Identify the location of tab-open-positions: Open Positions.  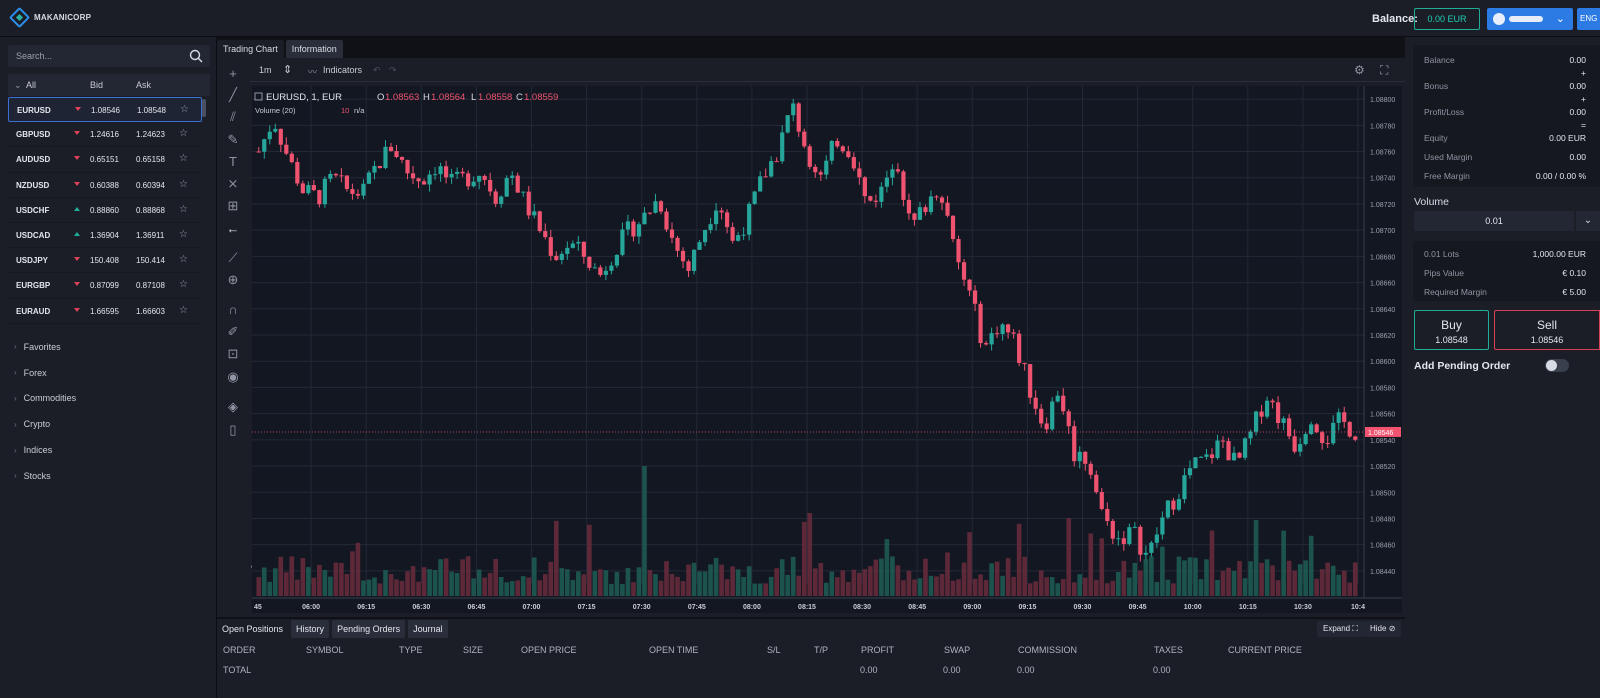
(253, 629).